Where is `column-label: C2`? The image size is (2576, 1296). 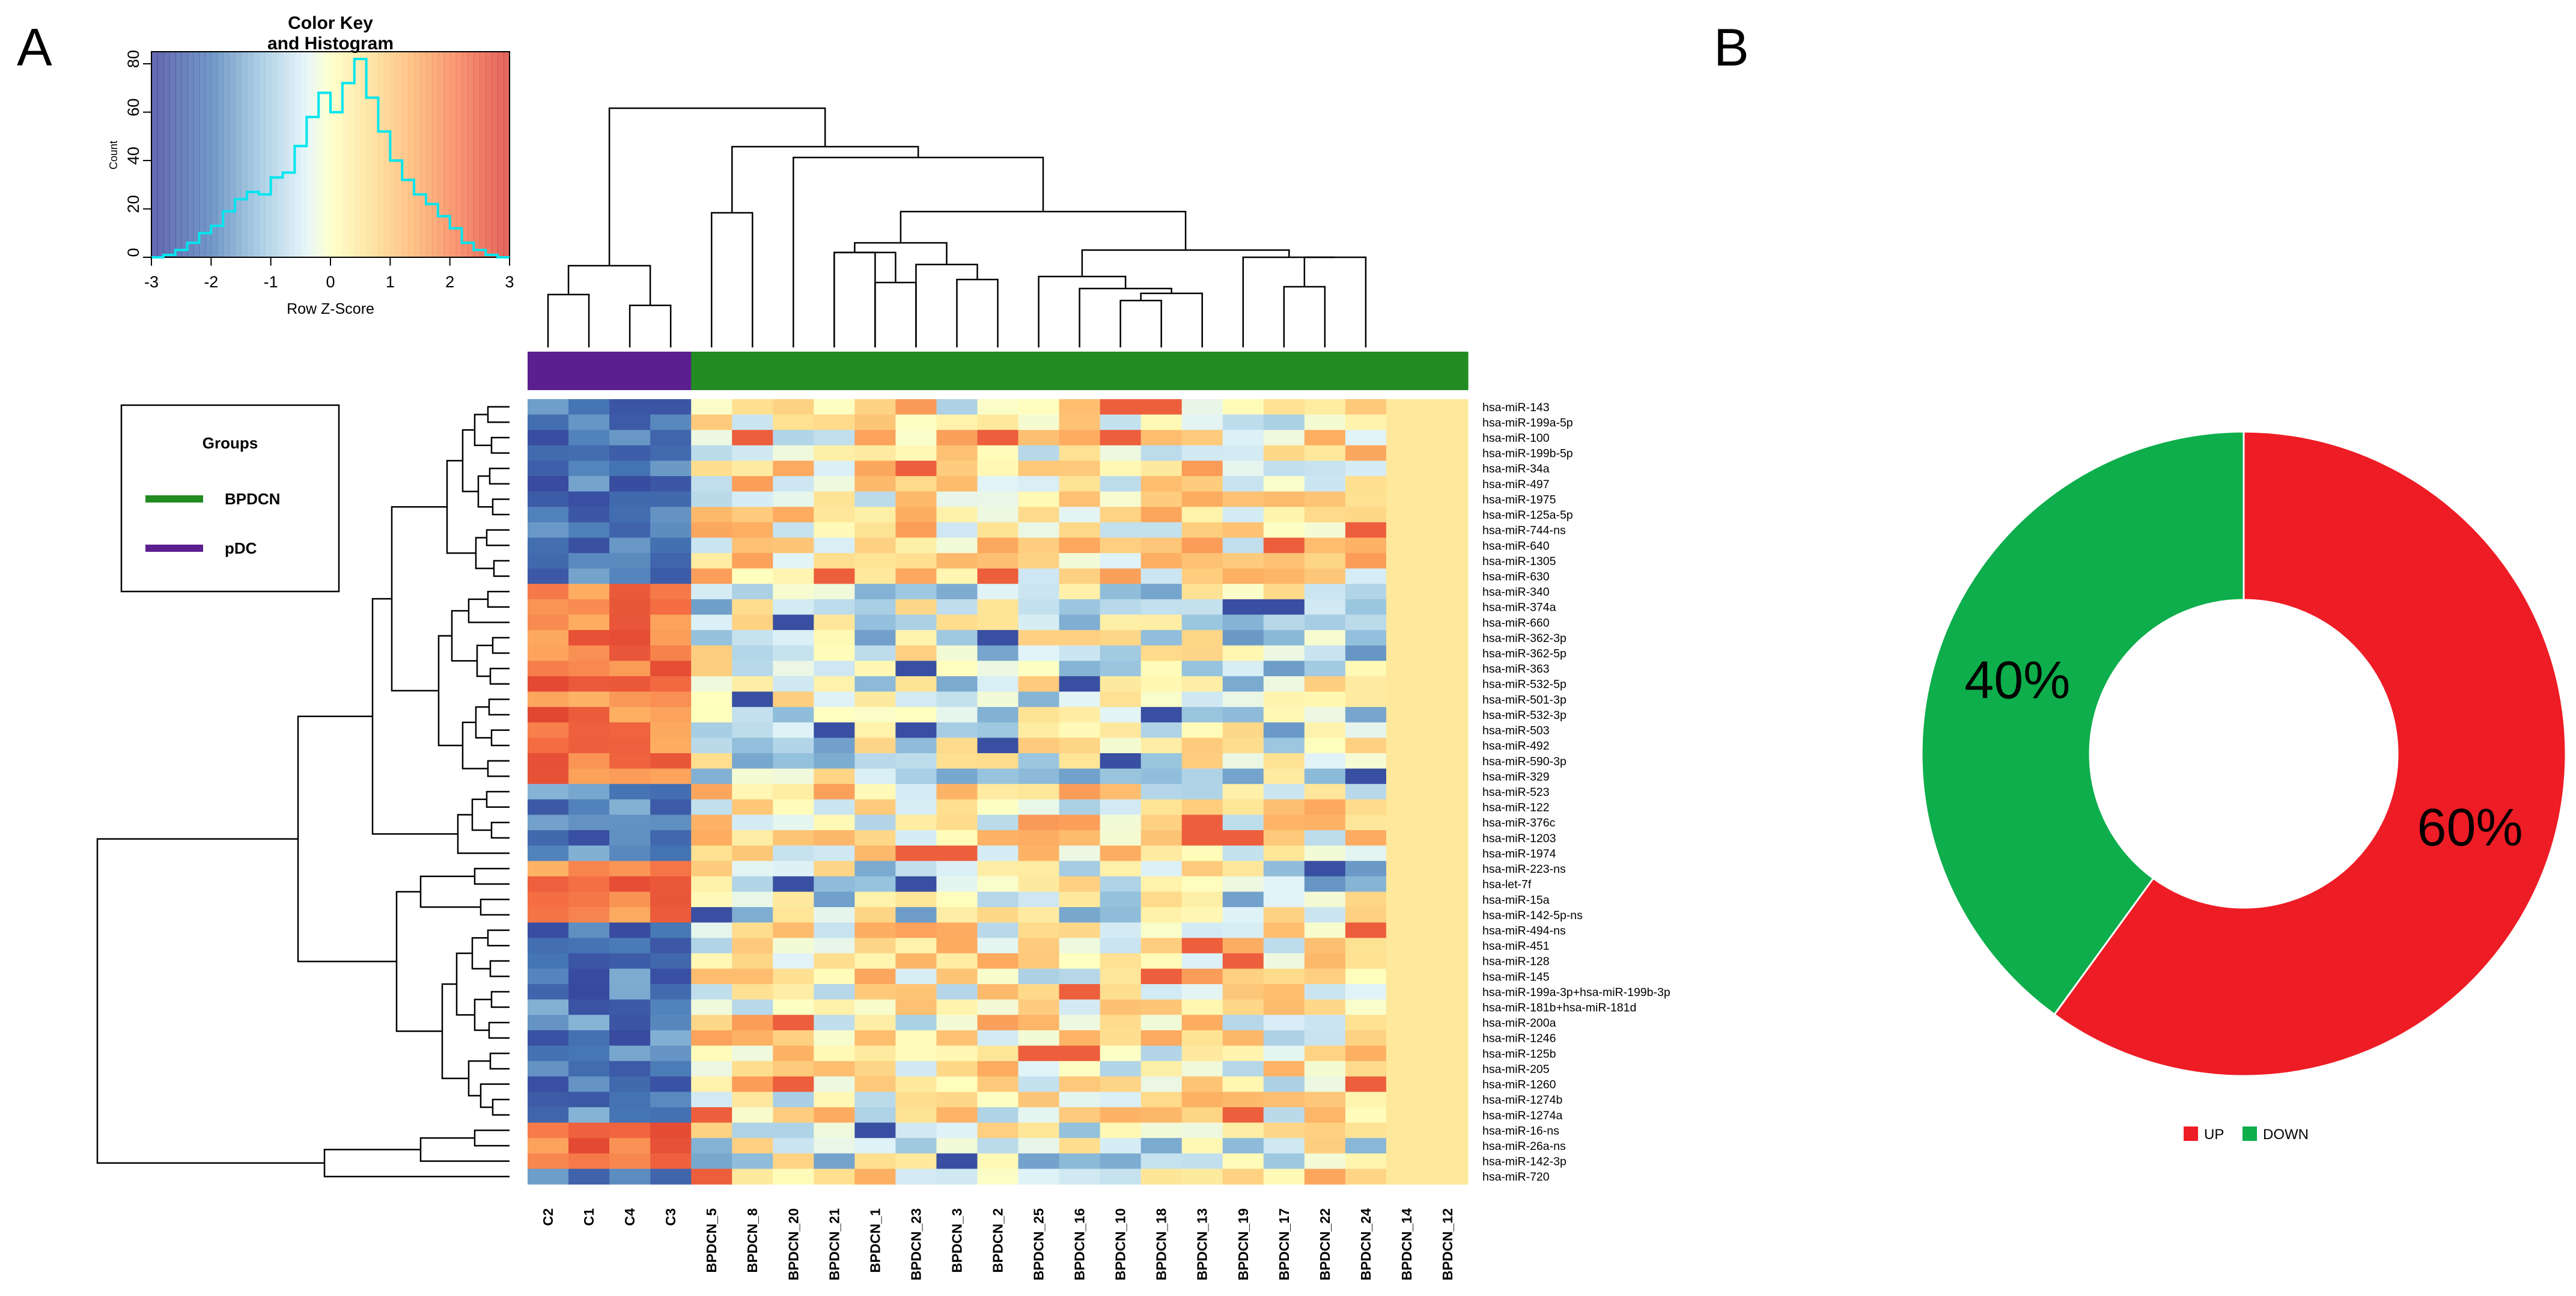 column-label: C2 is located at coordinates (548, 1217).